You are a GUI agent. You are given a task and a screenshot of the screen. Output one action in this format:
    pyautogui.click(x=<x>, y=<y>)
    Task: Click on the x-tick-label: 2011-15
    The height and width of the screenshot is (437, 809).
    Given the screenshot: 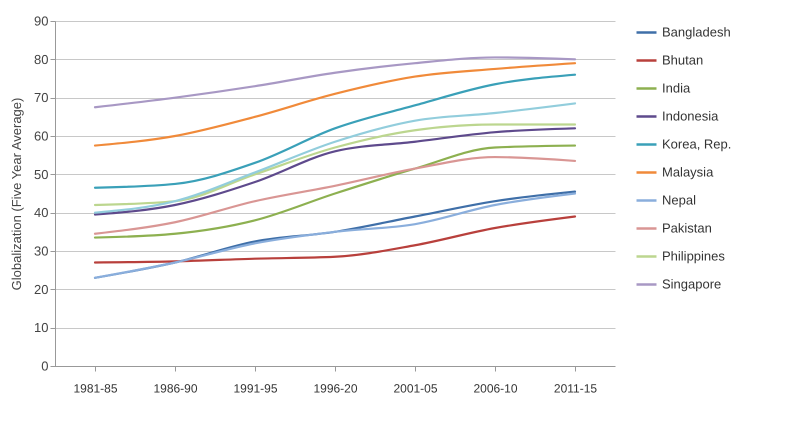 What is the action you would take?
    pyautogui.click(x=576, y=389)
    